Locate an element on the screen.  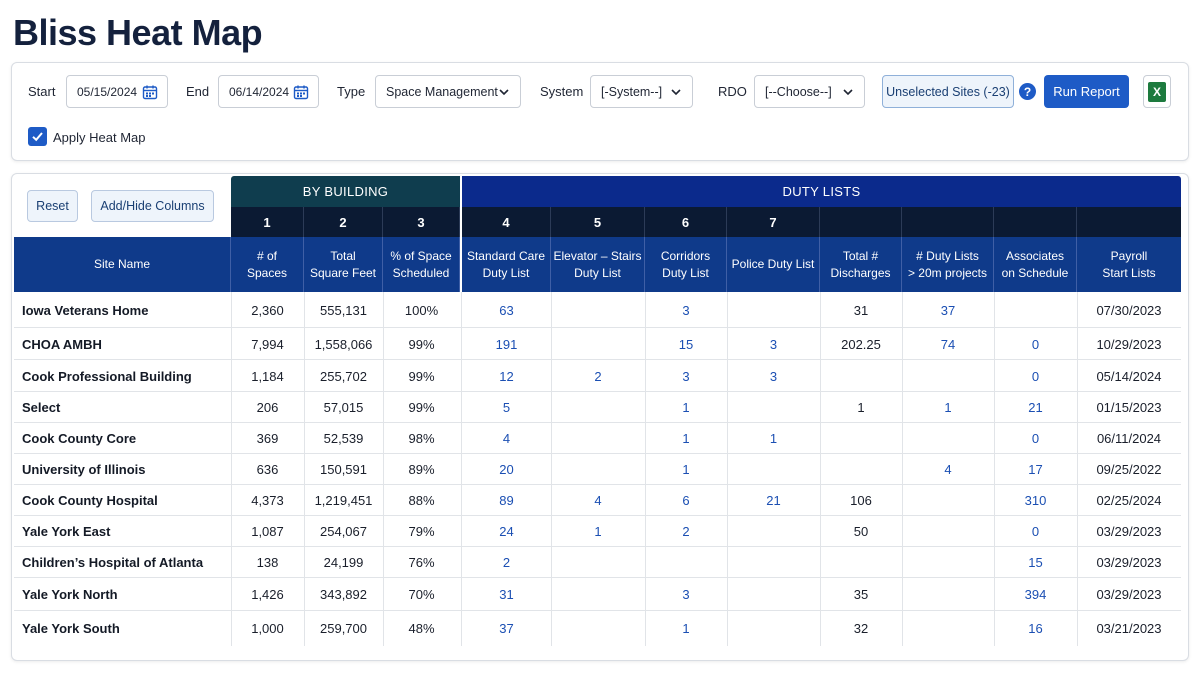
column-header-label: Total is located at coordinates (343, 255).